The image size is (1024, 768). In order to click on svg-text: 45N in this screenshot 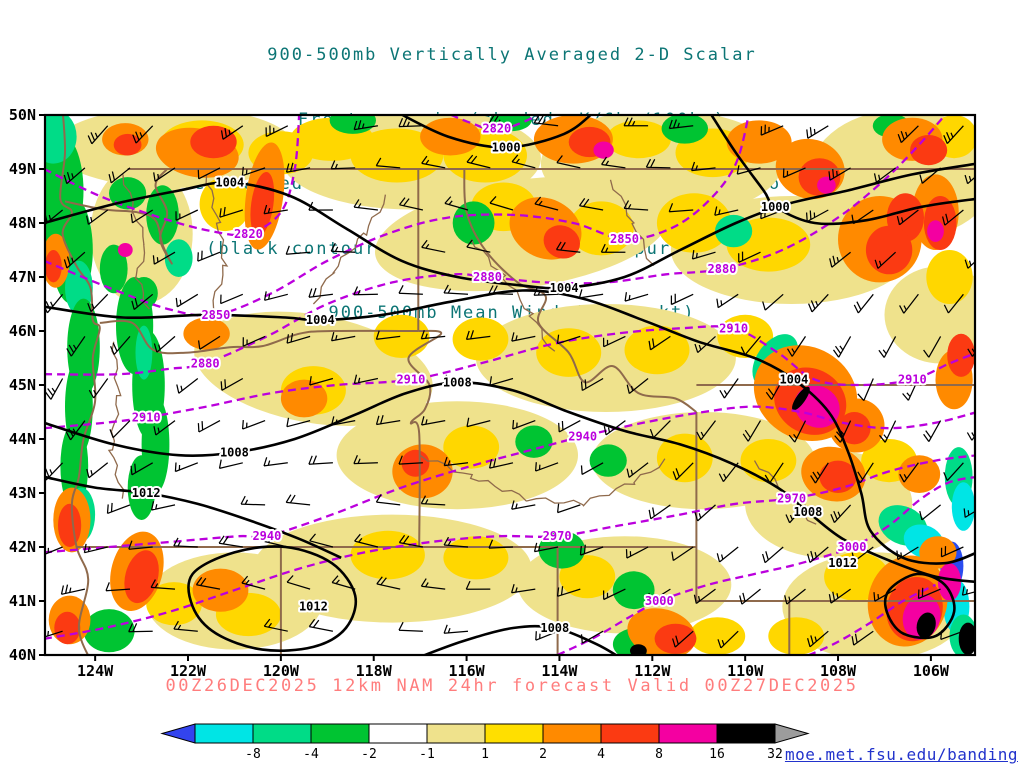, I will do `click(22, 385)`.